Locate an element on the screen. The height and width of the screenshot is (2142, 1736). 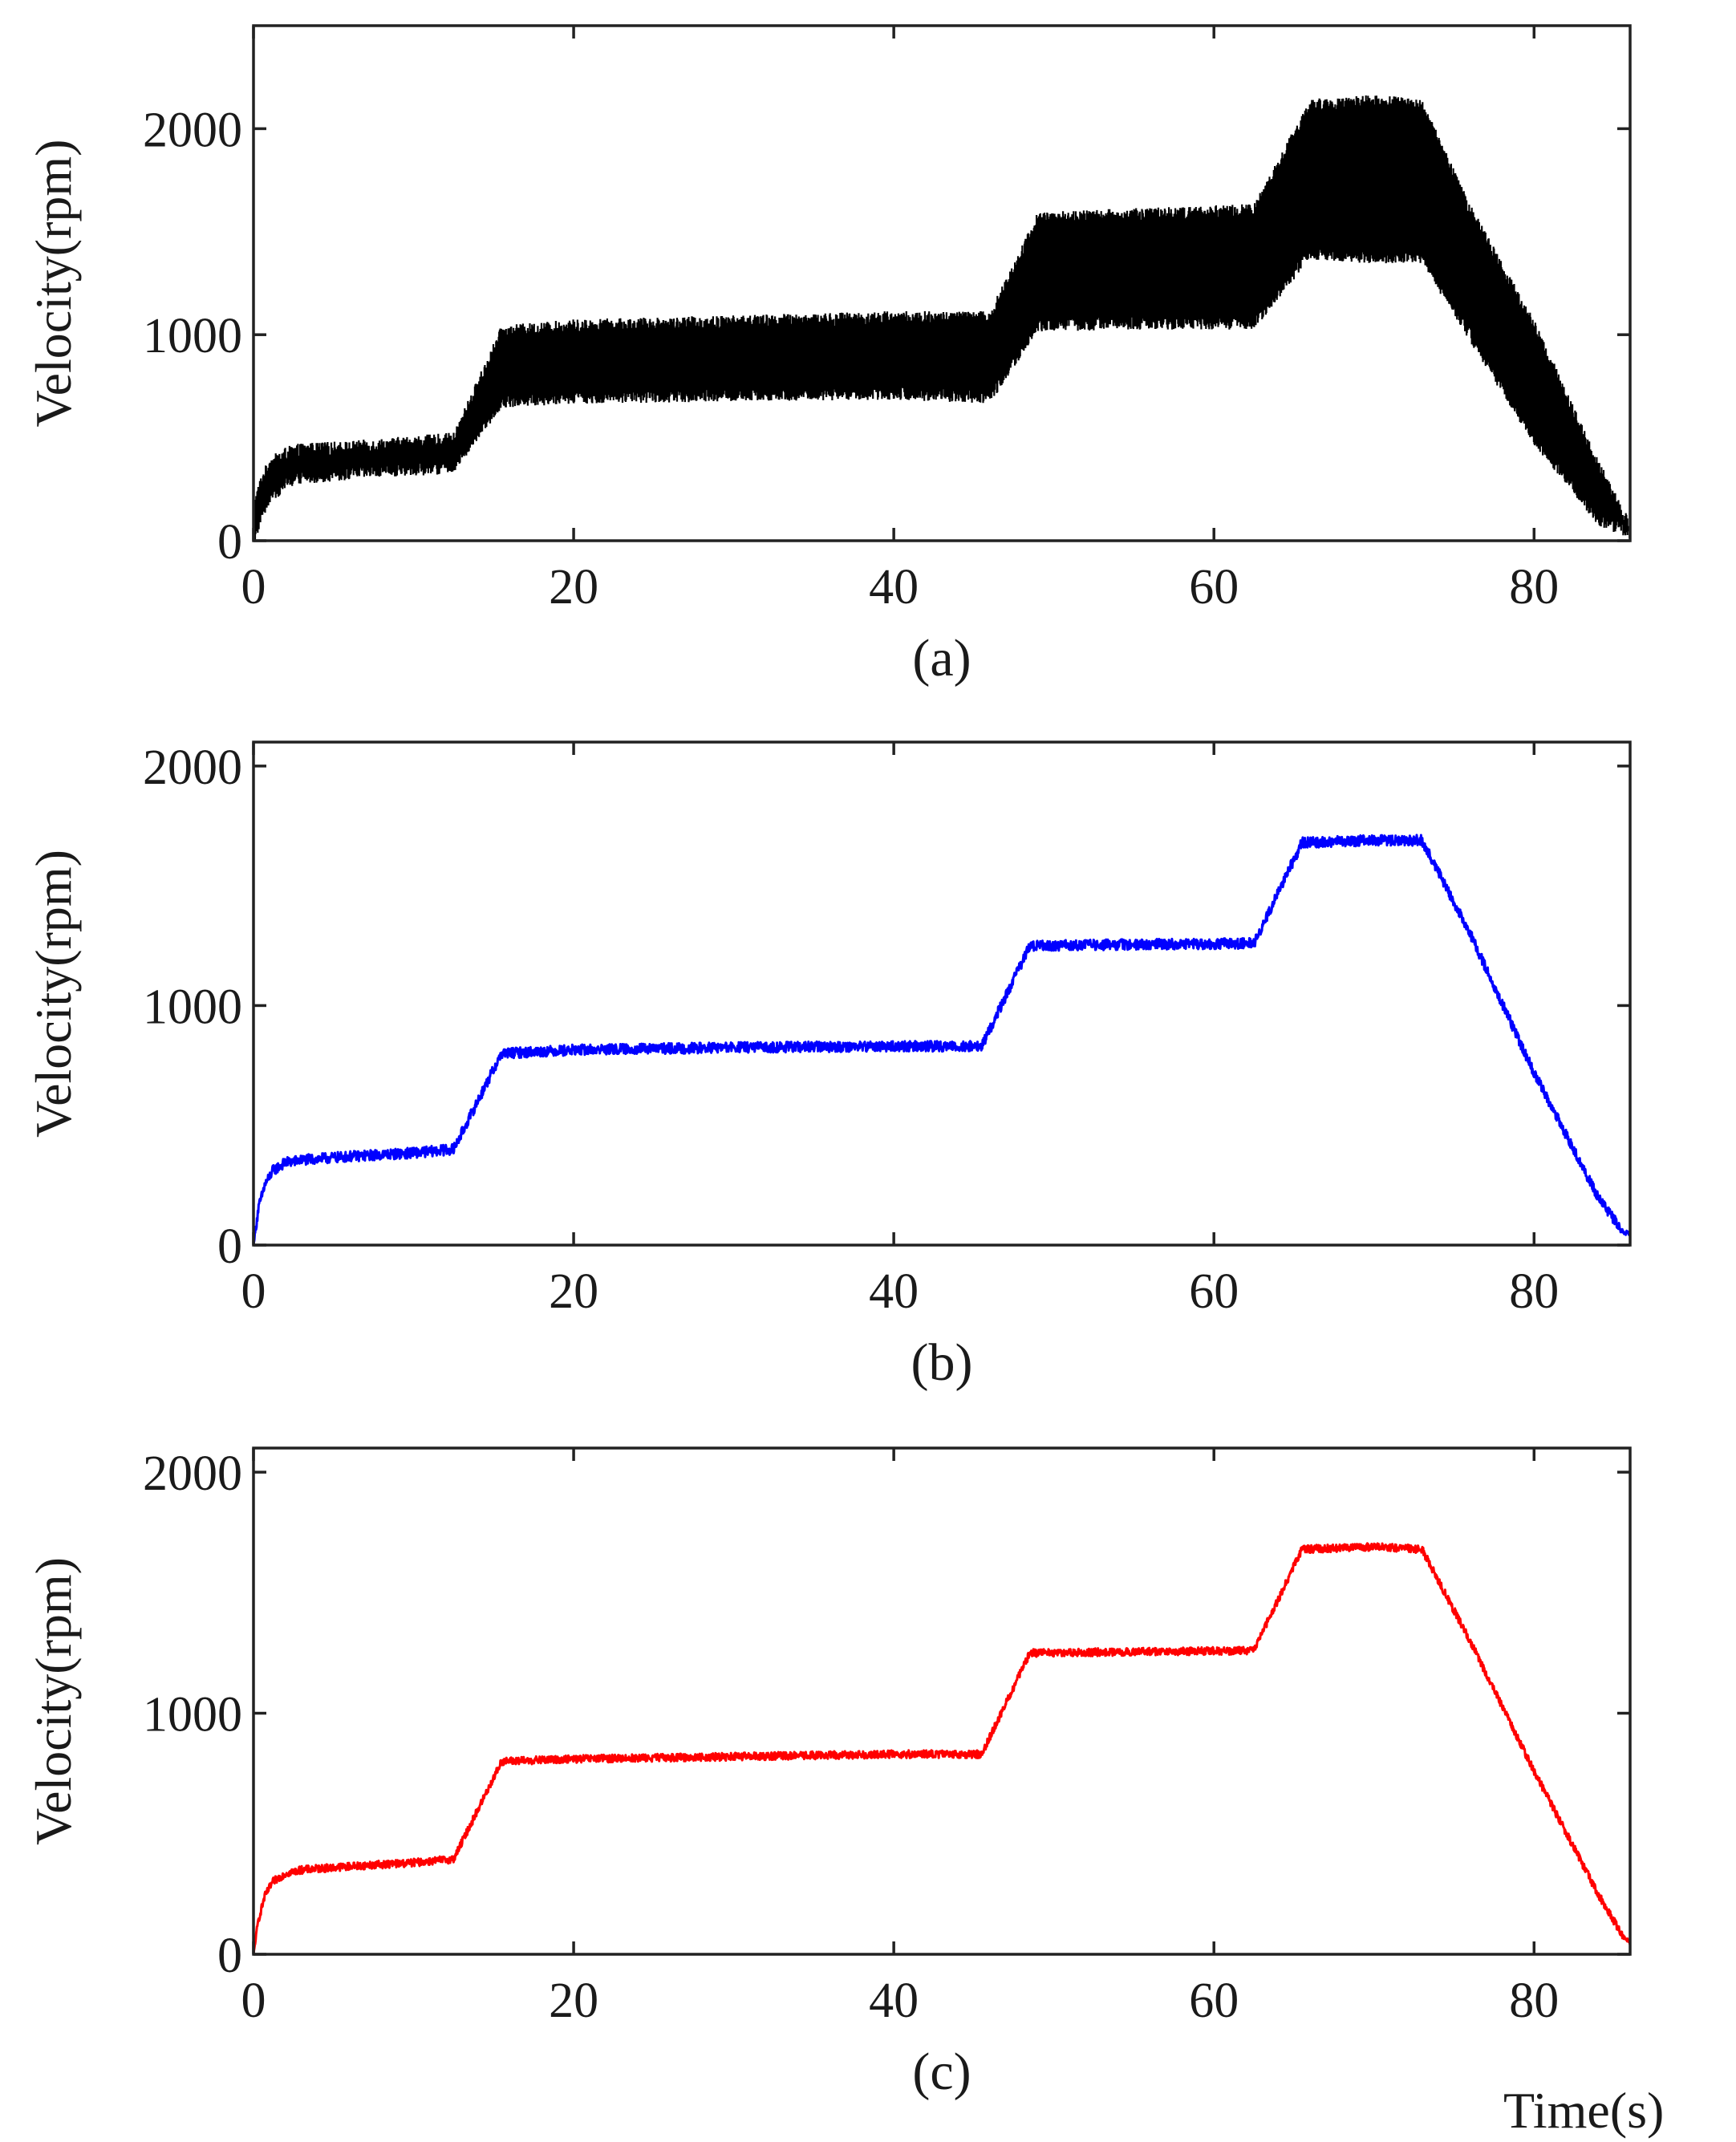
panel-caption: (c) is located at coordinates (942, 2072).